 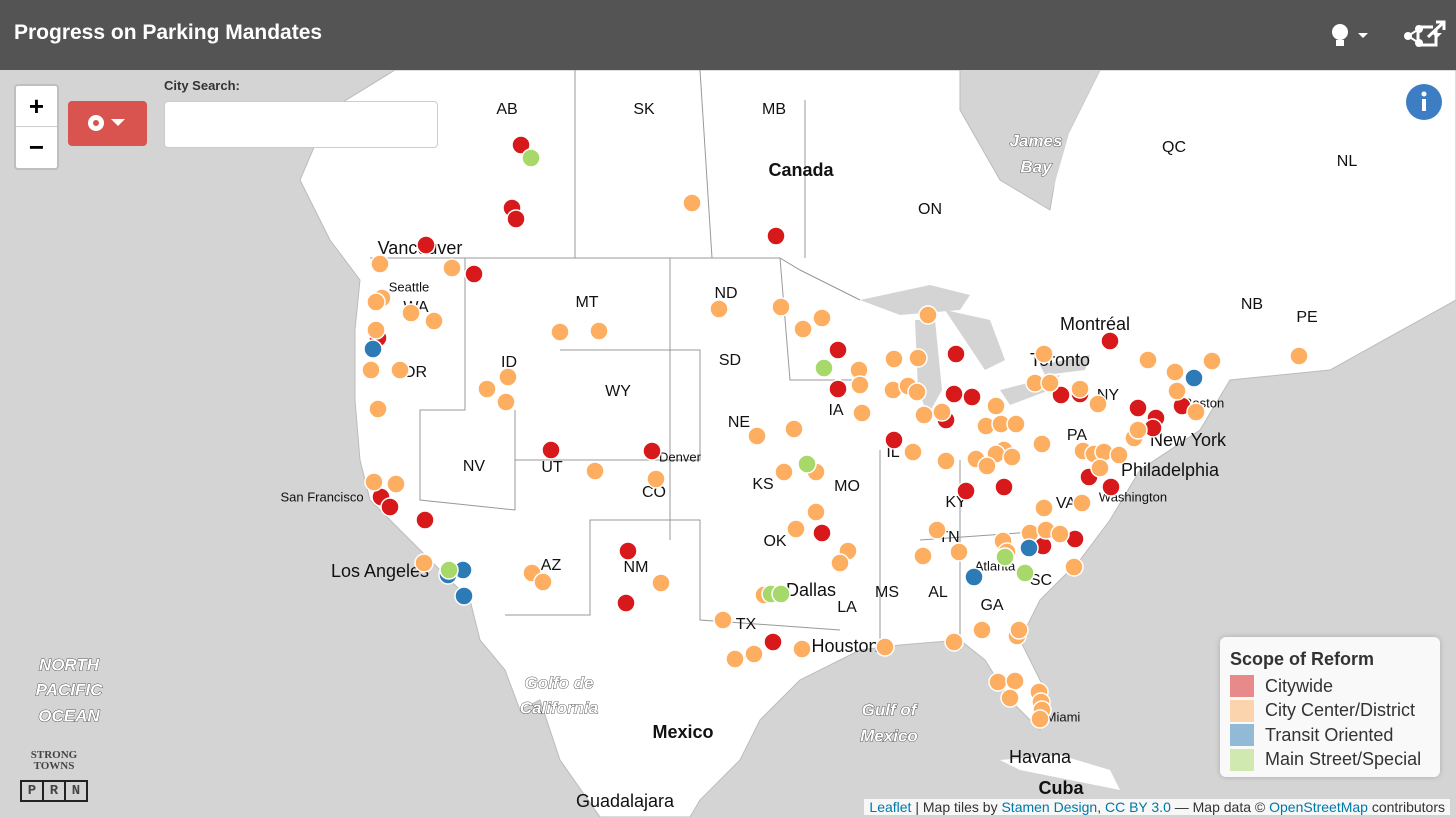 I want to click on zoom-in: +, so click(x=36, y=106).